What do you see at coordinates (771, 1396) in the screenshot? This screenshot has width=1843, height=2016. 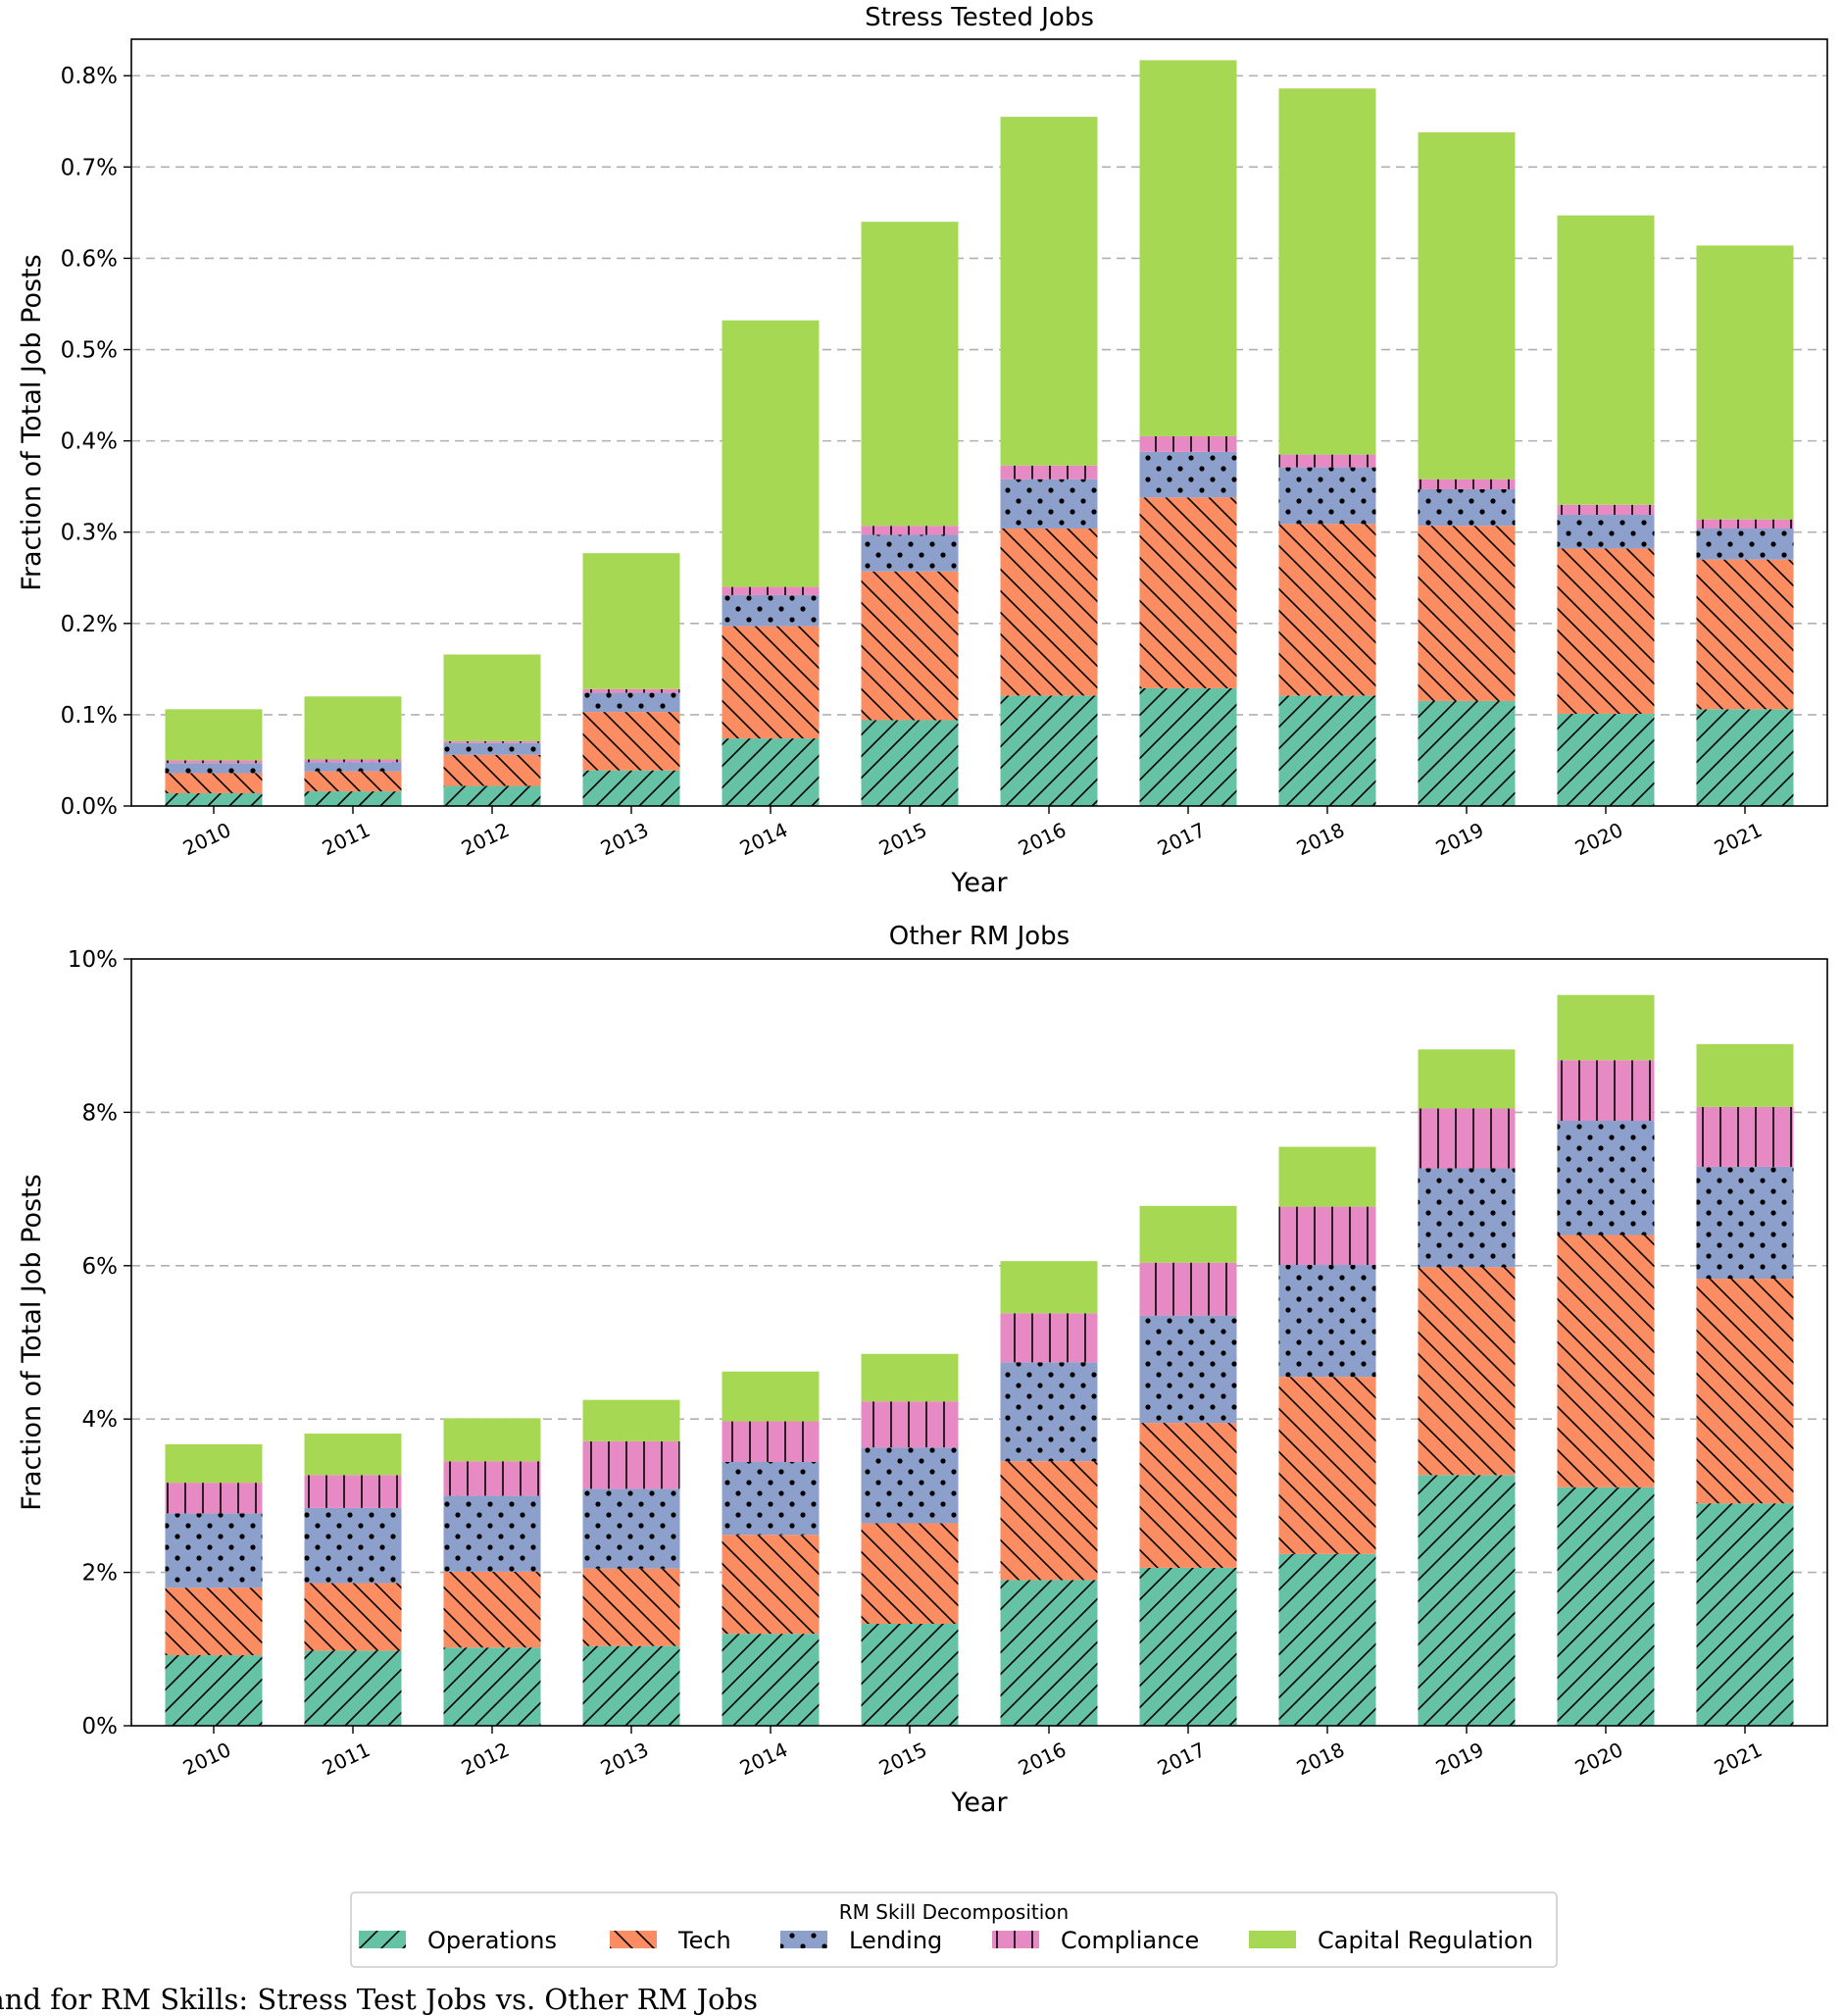 I see `bar-capital-regulation-2014` at bounding box center [771, 1396].